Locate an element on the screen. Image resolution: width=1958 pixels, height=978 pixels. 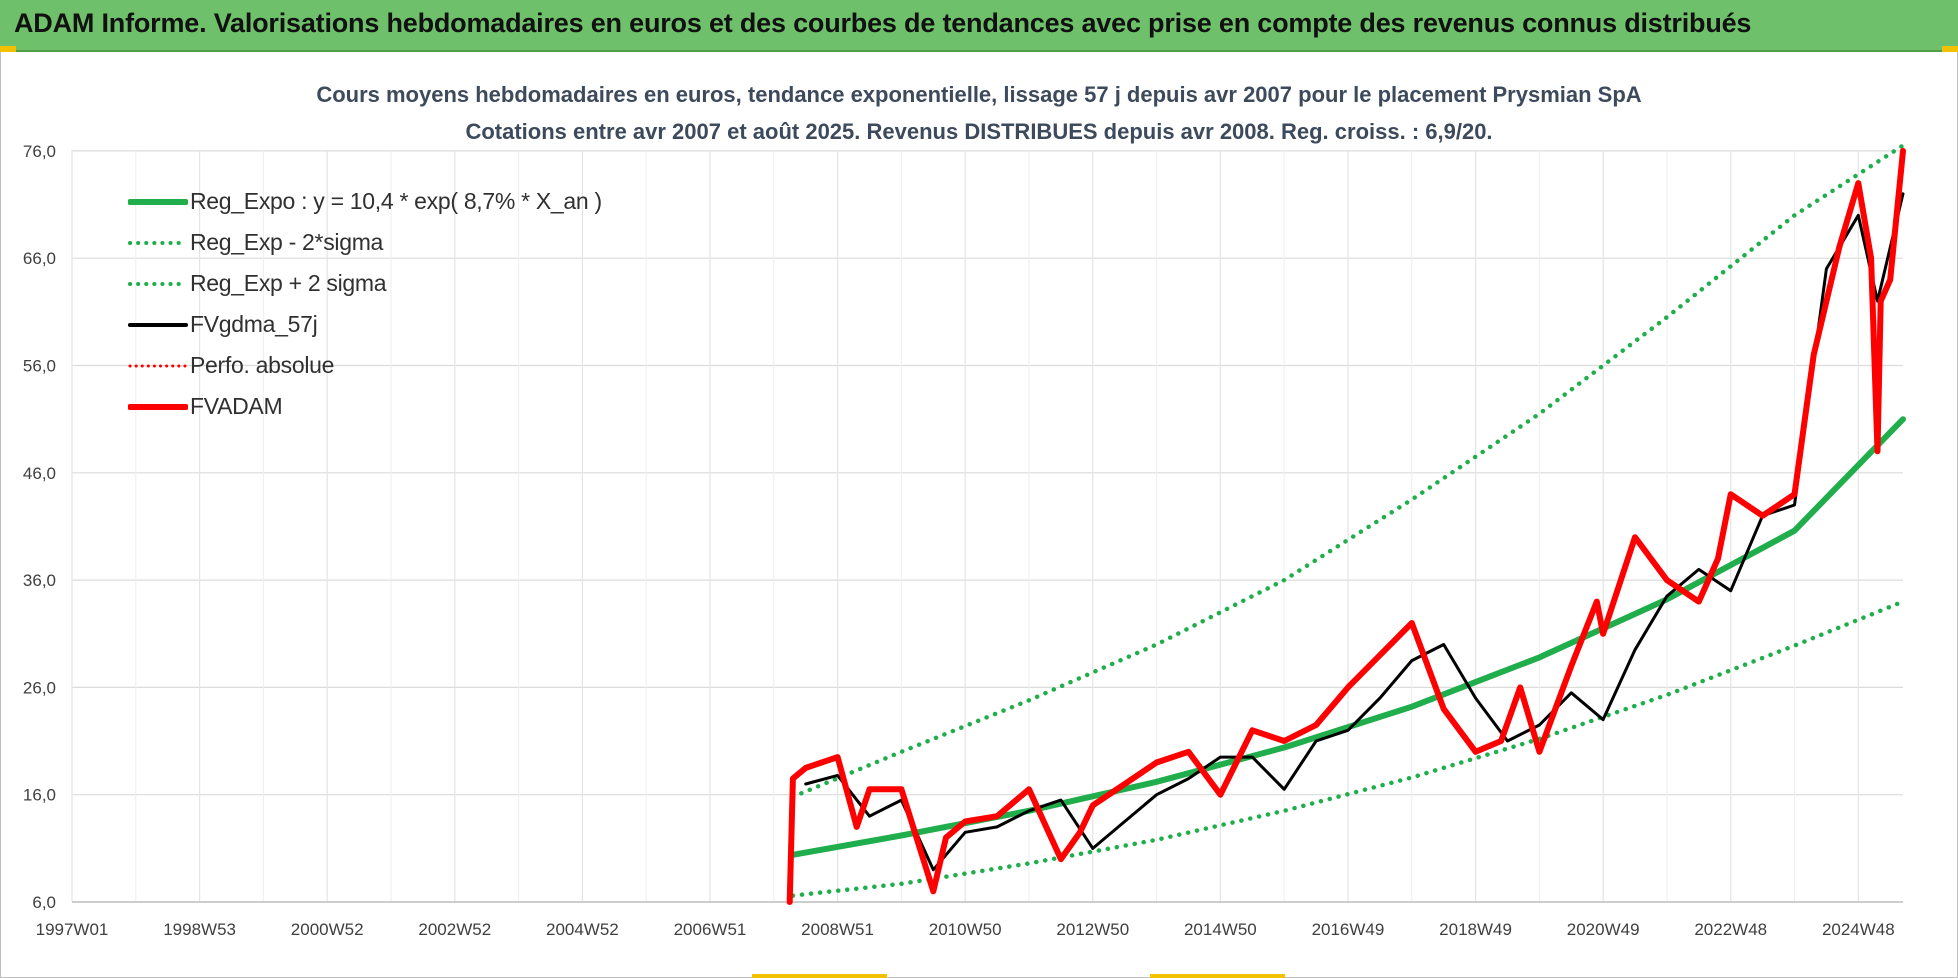
y-tick-label: 6,0 is located at coordinates (44, 902).